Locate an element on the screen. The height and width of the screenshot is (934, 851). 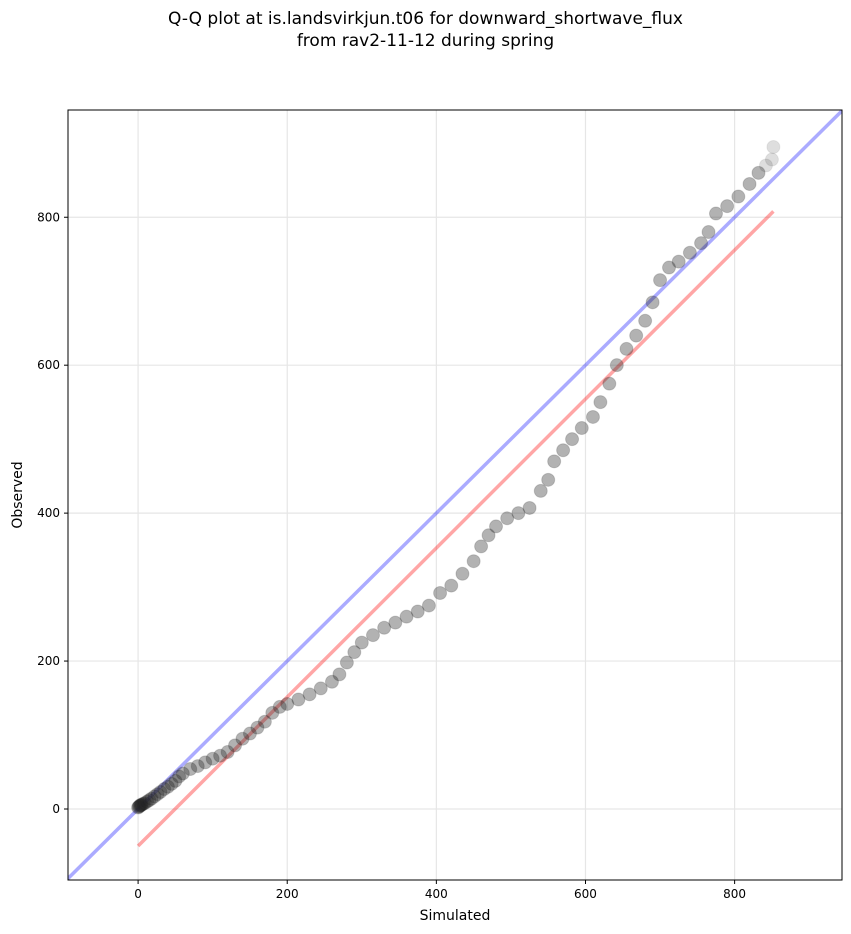
y-tick-label: 800 is located at coordinates (48, 217).